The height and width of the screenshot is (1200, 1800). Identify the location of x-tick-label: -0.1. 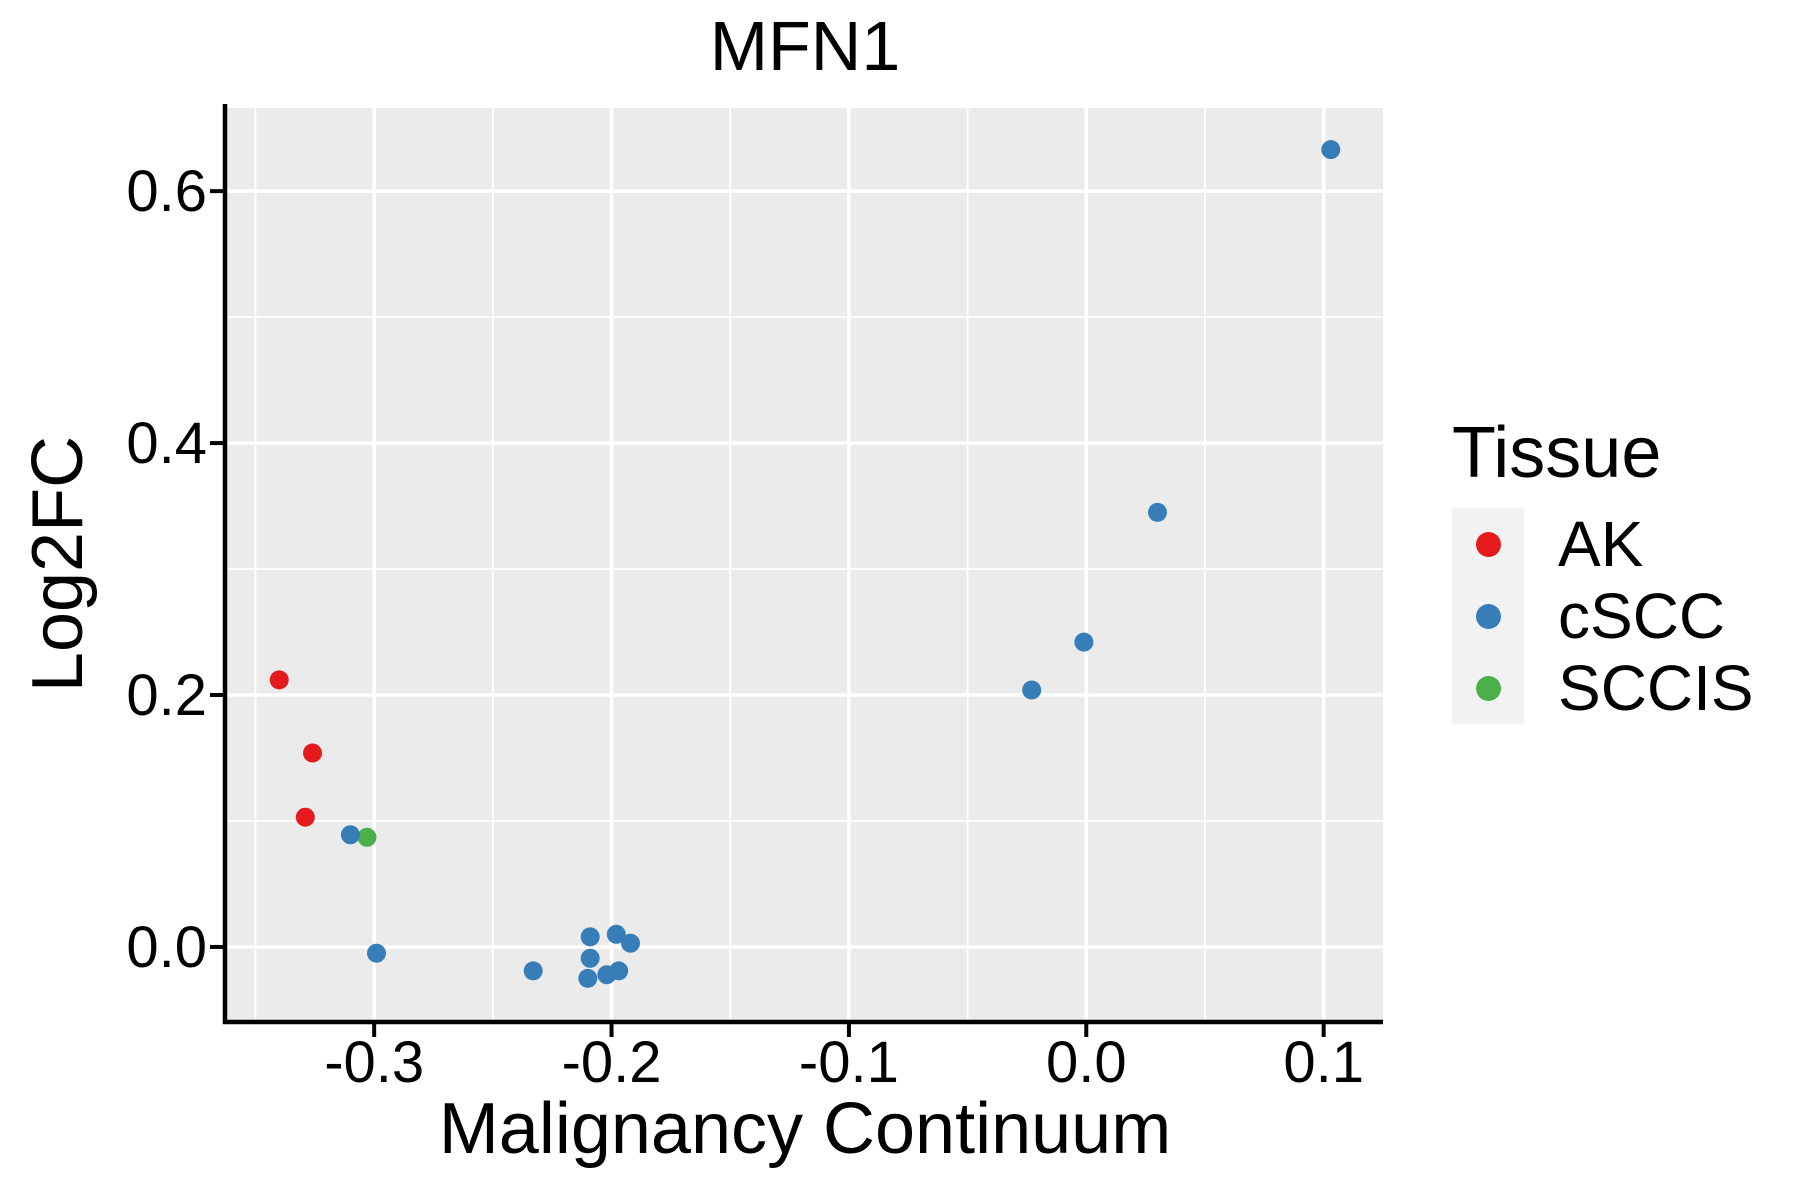
(849, 1062).